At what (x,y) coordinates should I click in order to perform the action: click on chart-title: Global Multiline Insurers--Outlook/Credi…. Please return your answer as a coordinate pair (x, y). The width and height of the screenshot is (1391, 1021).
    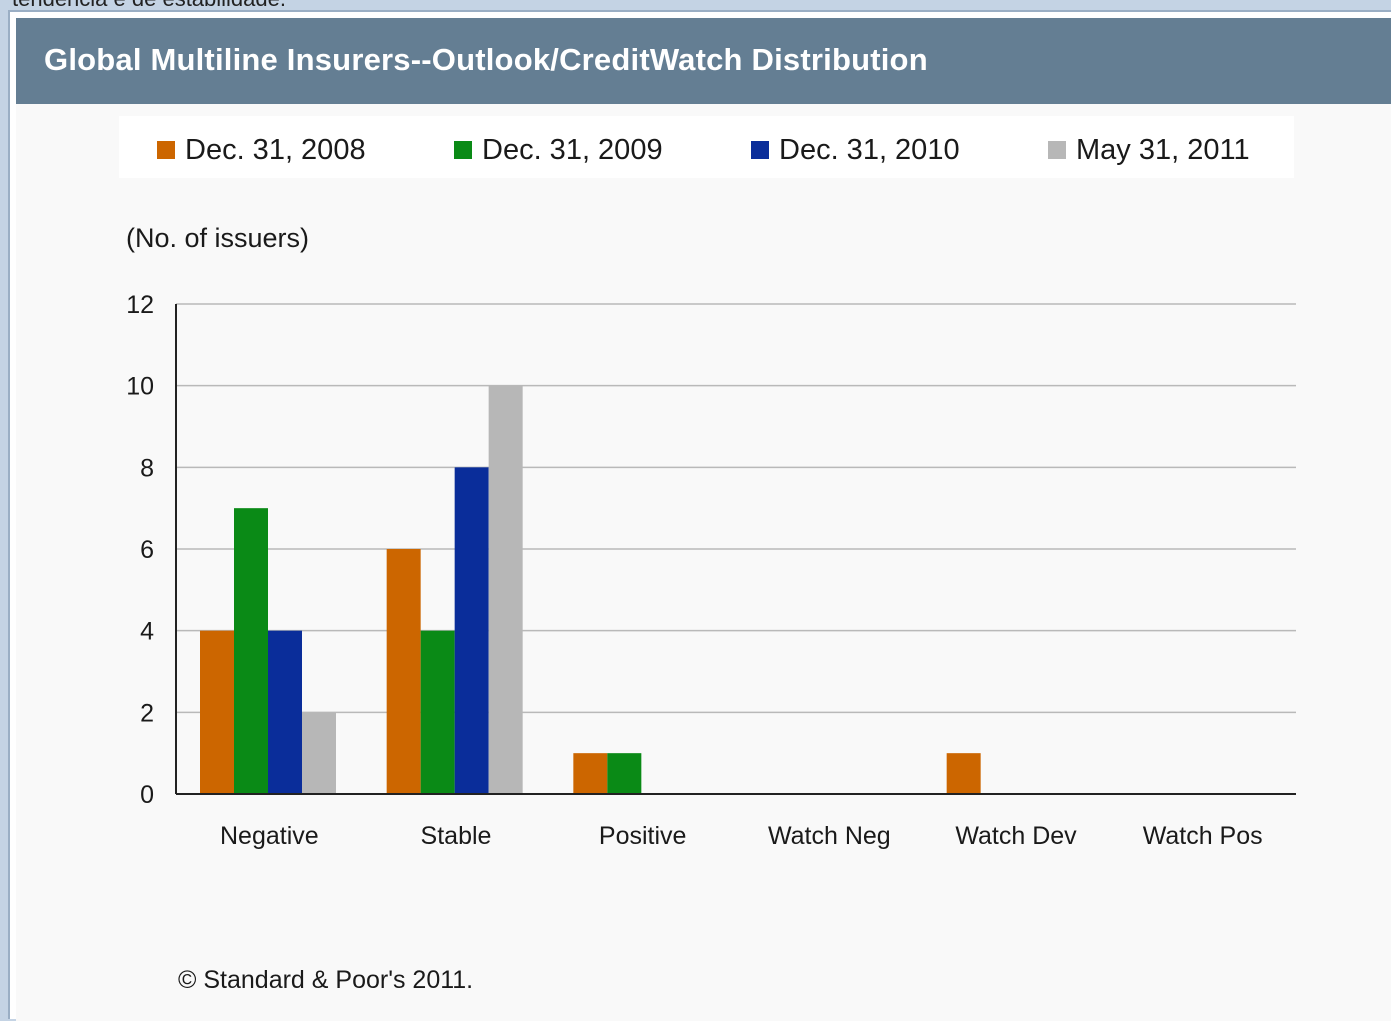
    Looking at the image, I should click on (486, 59).